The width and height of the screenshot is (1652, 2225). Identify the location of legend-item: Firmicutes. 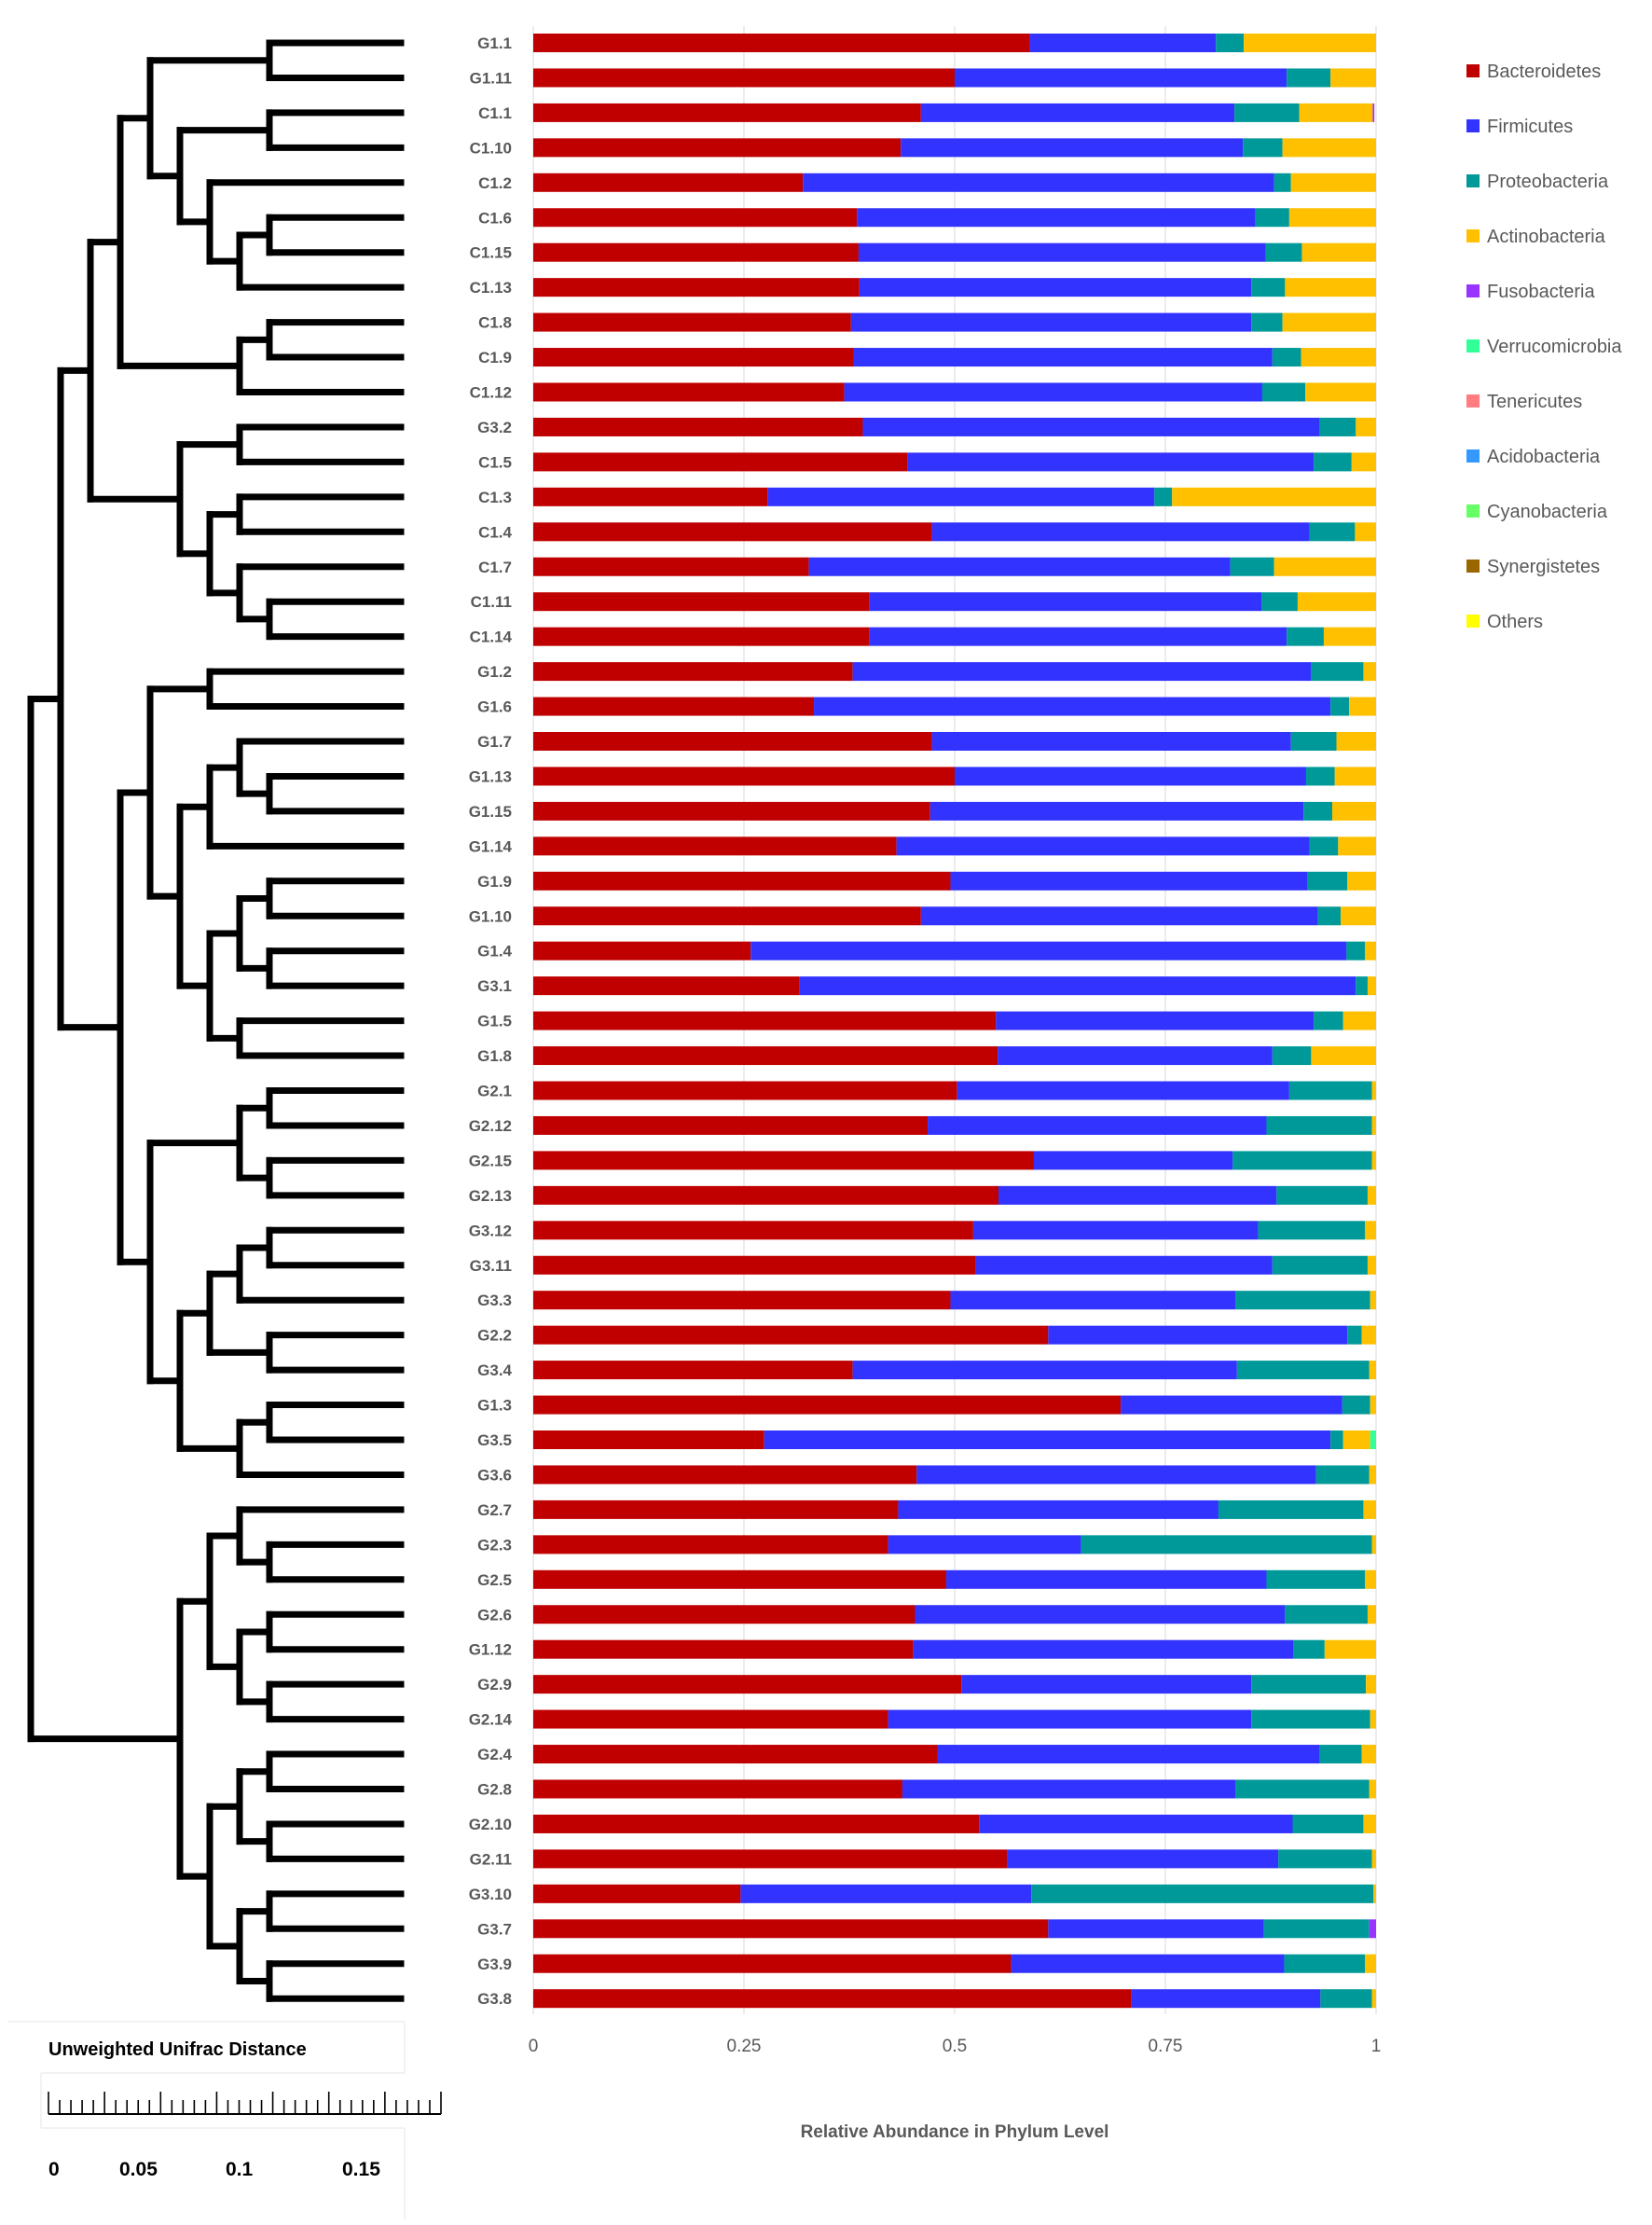
(1519, 127).